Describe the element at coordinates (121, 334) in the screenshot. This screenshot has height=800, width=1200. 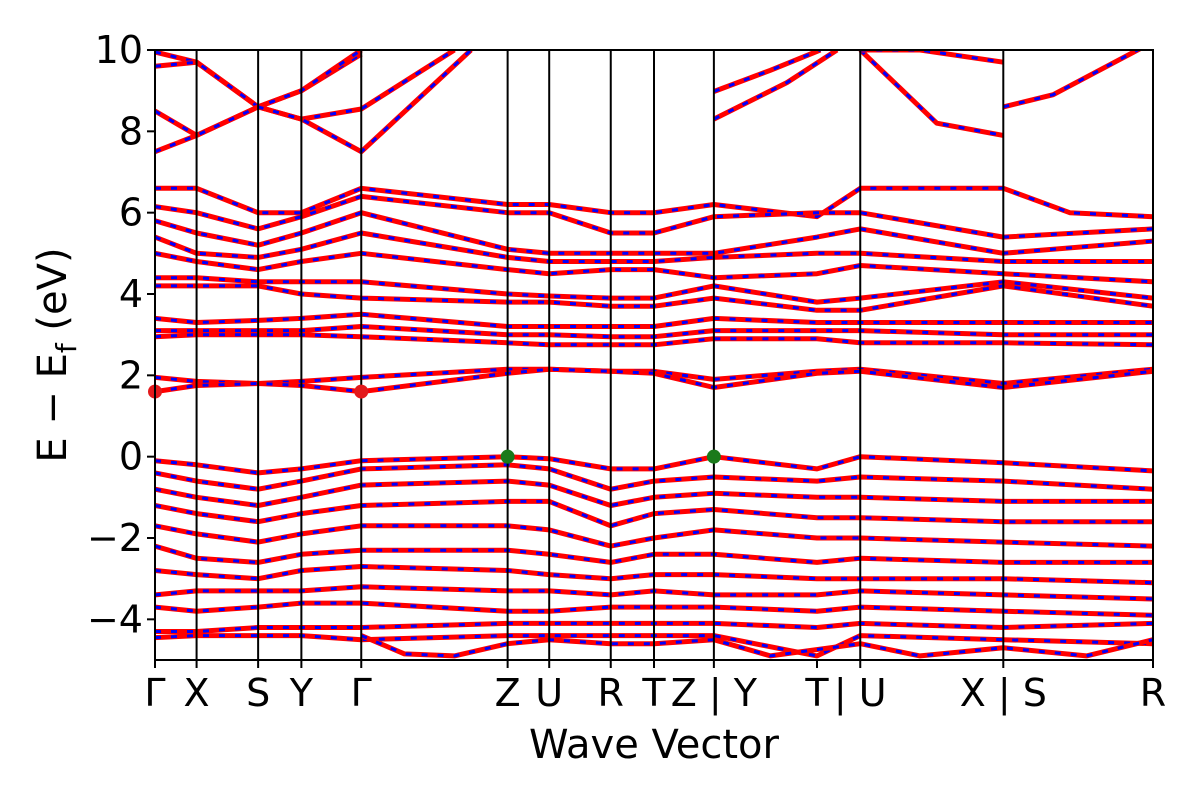
I see `y-axis-ticks: −4 −2 0 2 4 6 8 10` at that location.